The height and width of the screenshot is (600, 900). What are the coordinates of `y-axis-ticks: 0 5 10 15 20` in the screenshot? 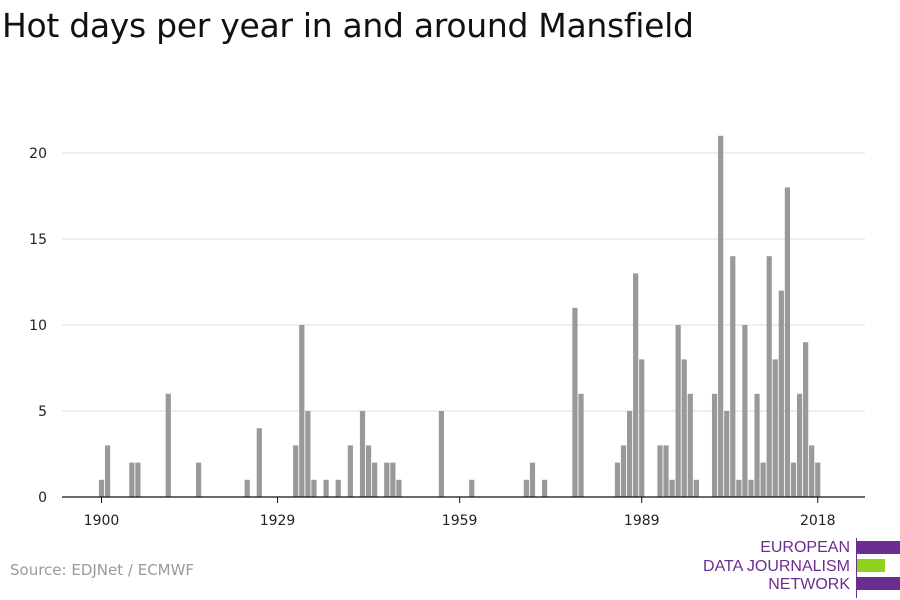 It's located at (38, 326).